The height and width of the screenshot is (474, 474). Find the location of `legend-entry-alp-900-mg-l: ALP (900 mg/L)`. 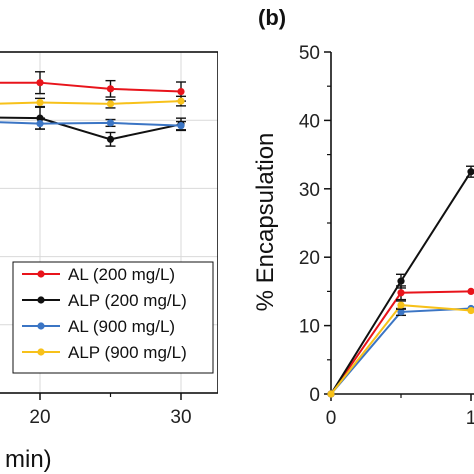

legend-entry-alp-900-mg-l: ALP (900 mg/L) is located at coordinates (104, 352).